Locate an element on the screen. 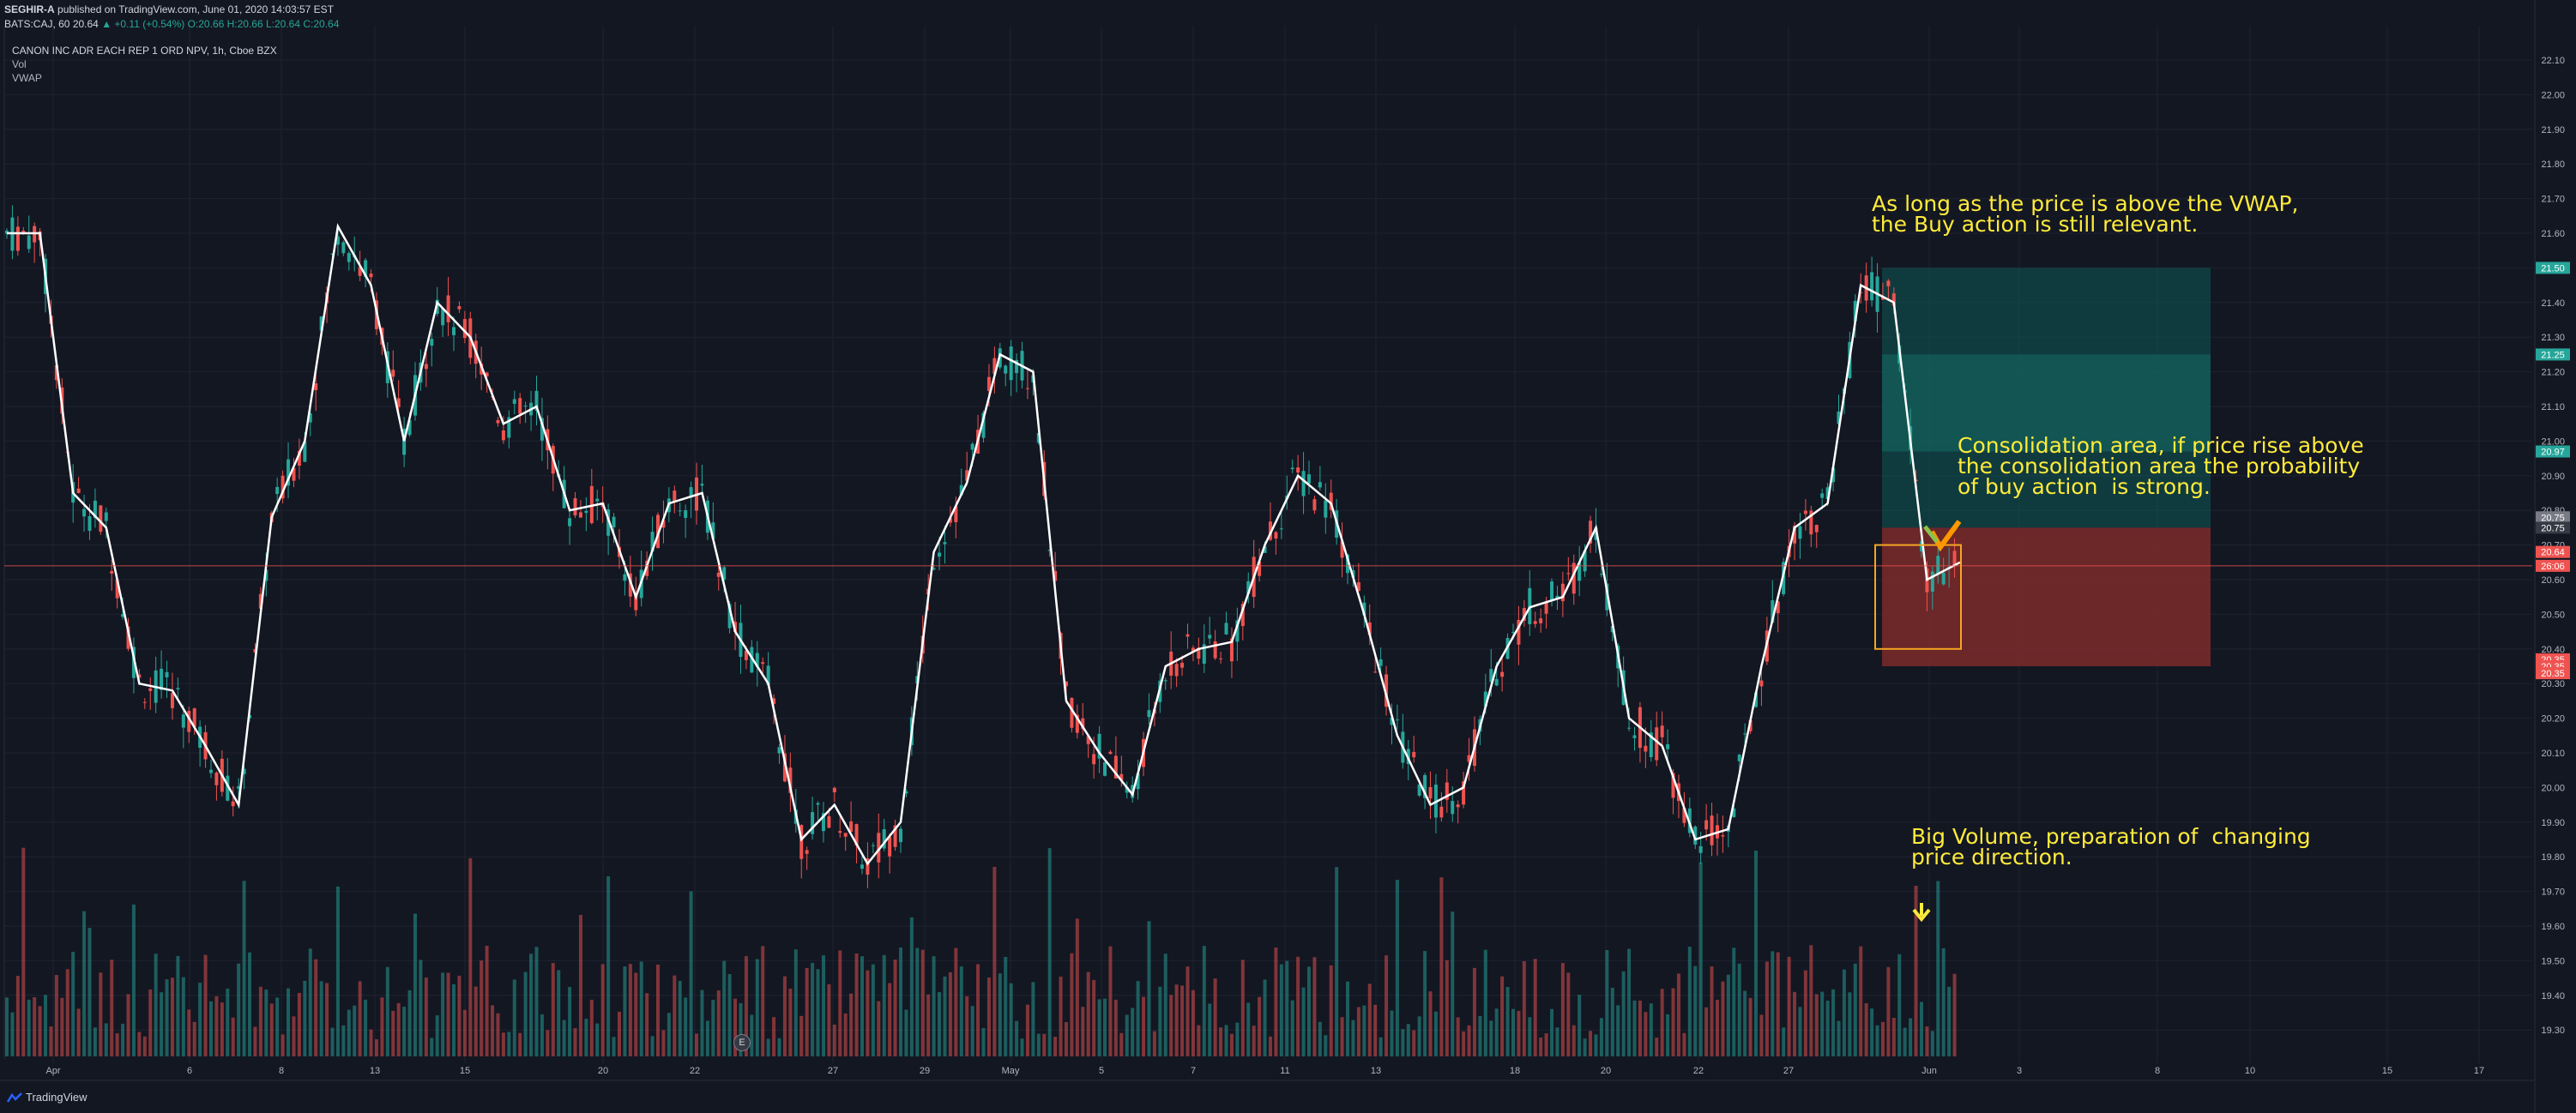  x-tick-label: 5 is located at coordinates (1101, 1071).